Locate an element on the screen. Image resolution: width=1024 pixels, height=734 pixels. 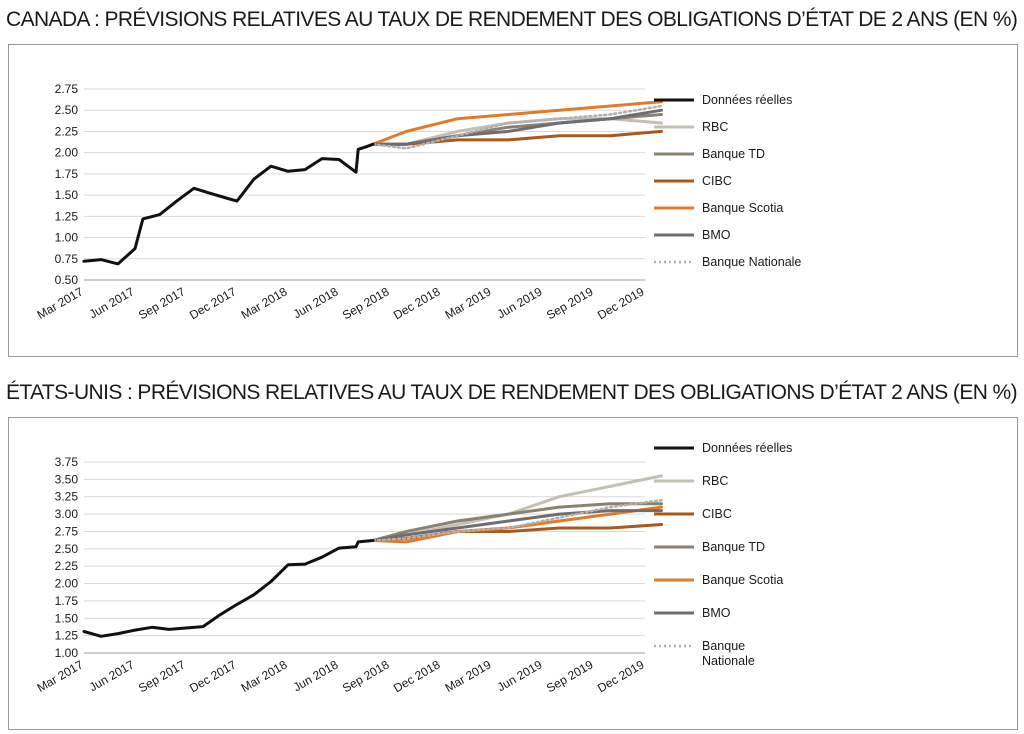
canada-x-tick-label: Mar 2019 is located at coordinates (468, 303).